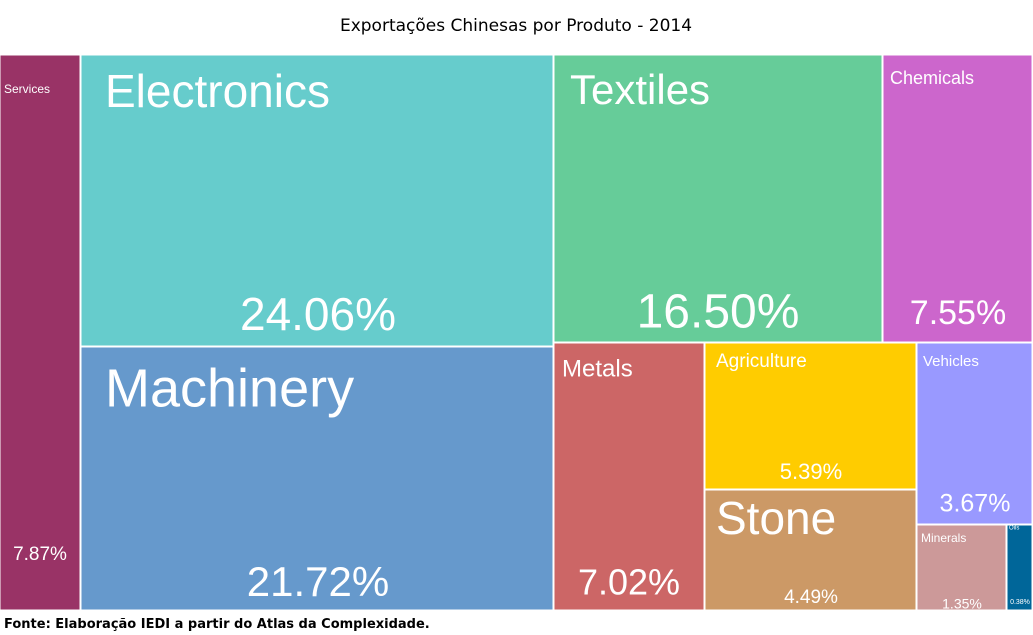 Image resolution: width=1033 pixels, height=635 pixels. What do you see at coordinates (229, 388) in the screenshot?
I see `tile-label: Machinery` at bounding box center [229, 388].